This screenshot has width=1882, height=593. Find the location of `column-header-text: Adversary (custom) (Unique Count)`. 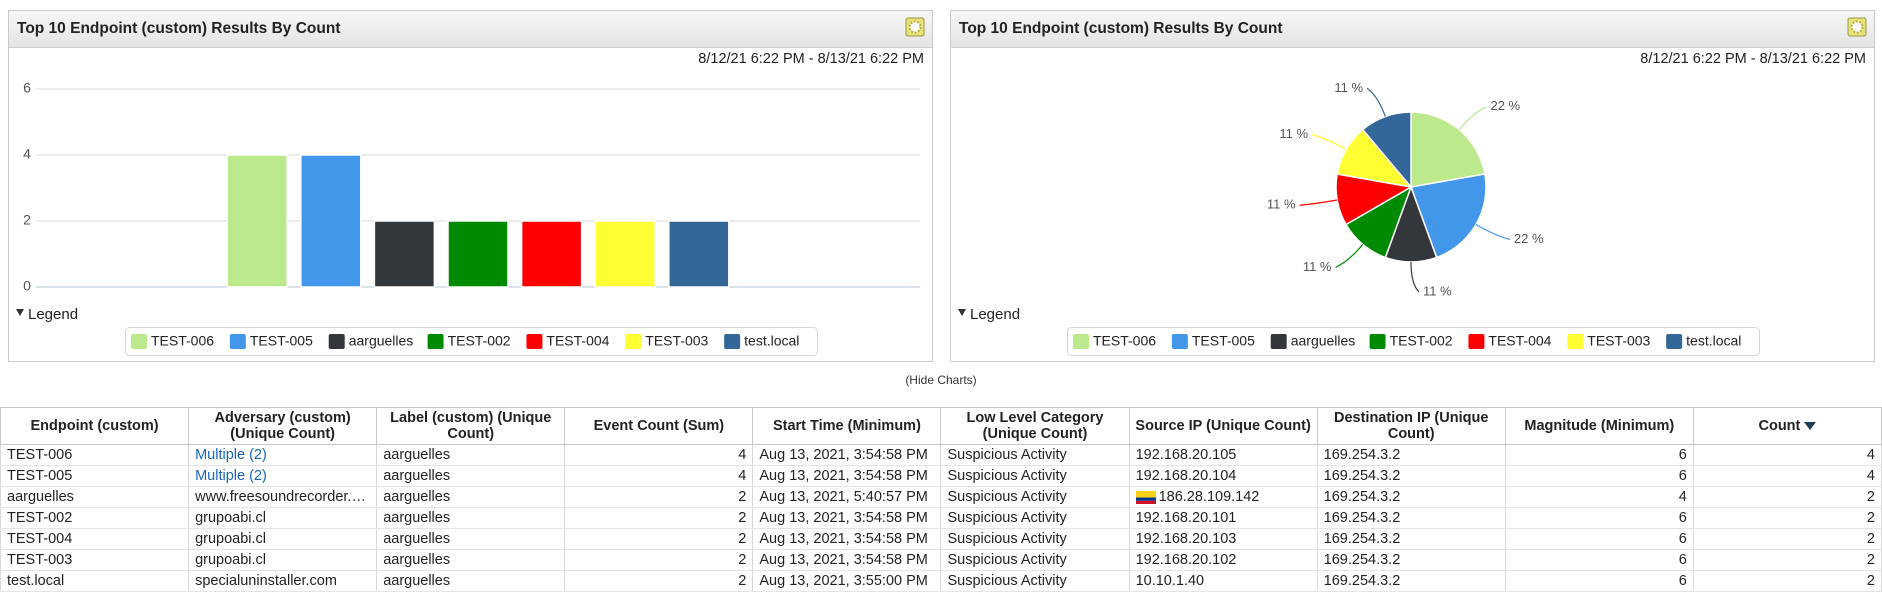

column-header-text: Adversary (custom) (Unique Count) is located at coordinates (282, 426).